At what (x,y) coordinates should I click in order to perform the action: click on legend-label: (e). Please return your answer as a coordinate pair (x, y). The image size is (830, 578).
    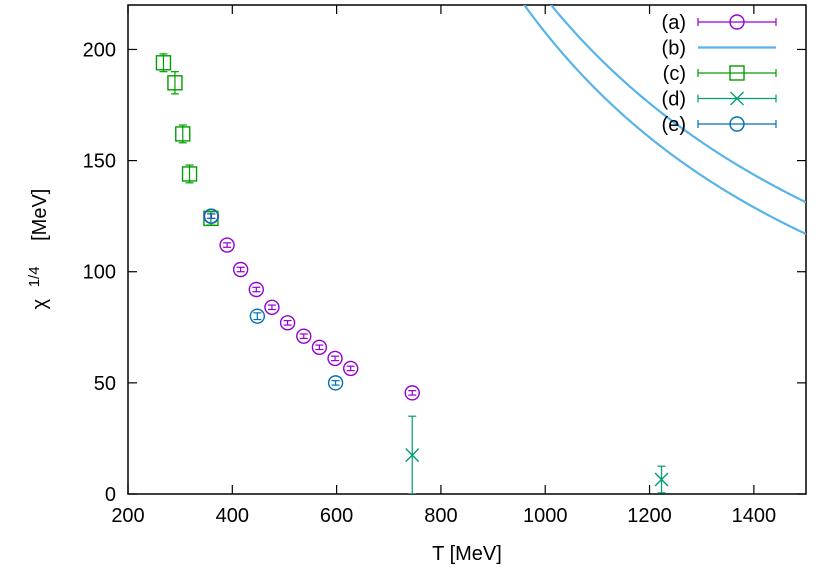
    Looking at the image, I should click on (674, 125).